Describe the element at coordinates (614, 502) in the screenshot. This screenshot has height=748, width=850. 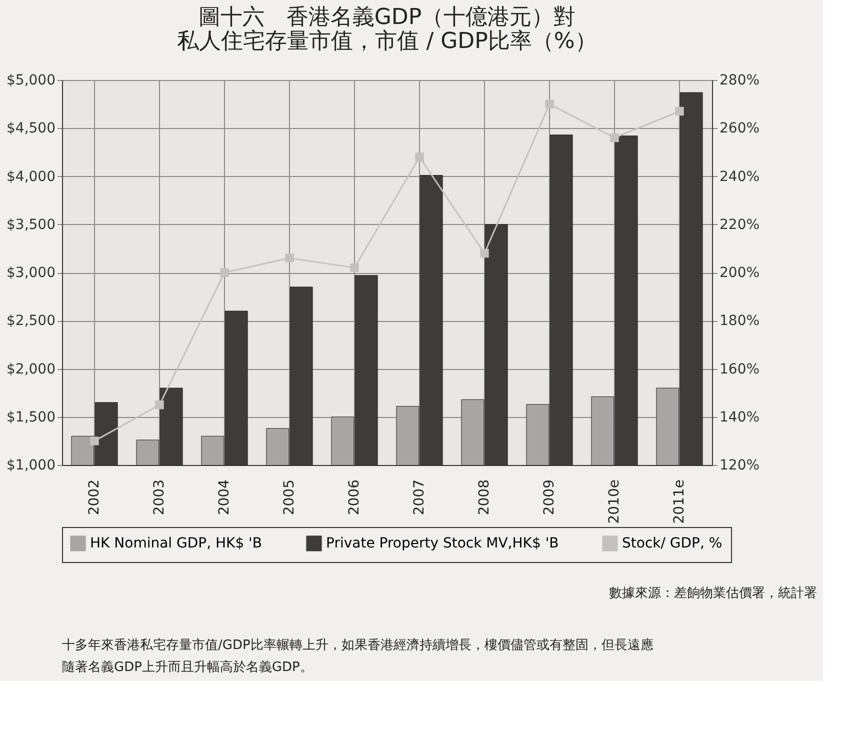
I see `x-tick-label: 2010e` at that location.